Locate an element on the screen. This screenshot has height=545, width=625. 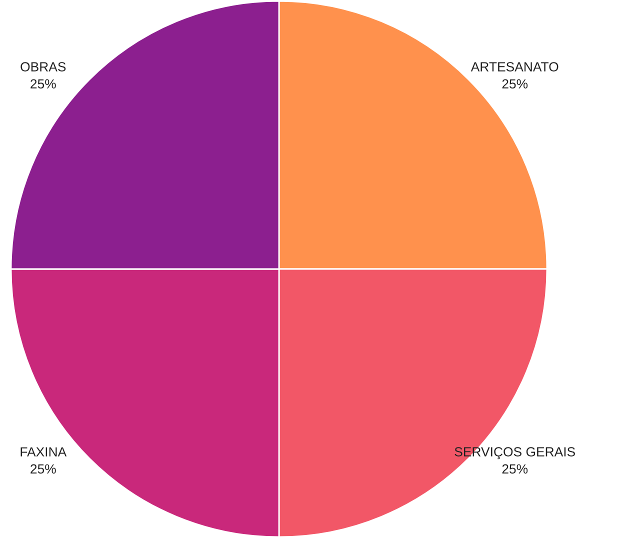
slice-label: FAXINA is located at coordinates (43, 451).